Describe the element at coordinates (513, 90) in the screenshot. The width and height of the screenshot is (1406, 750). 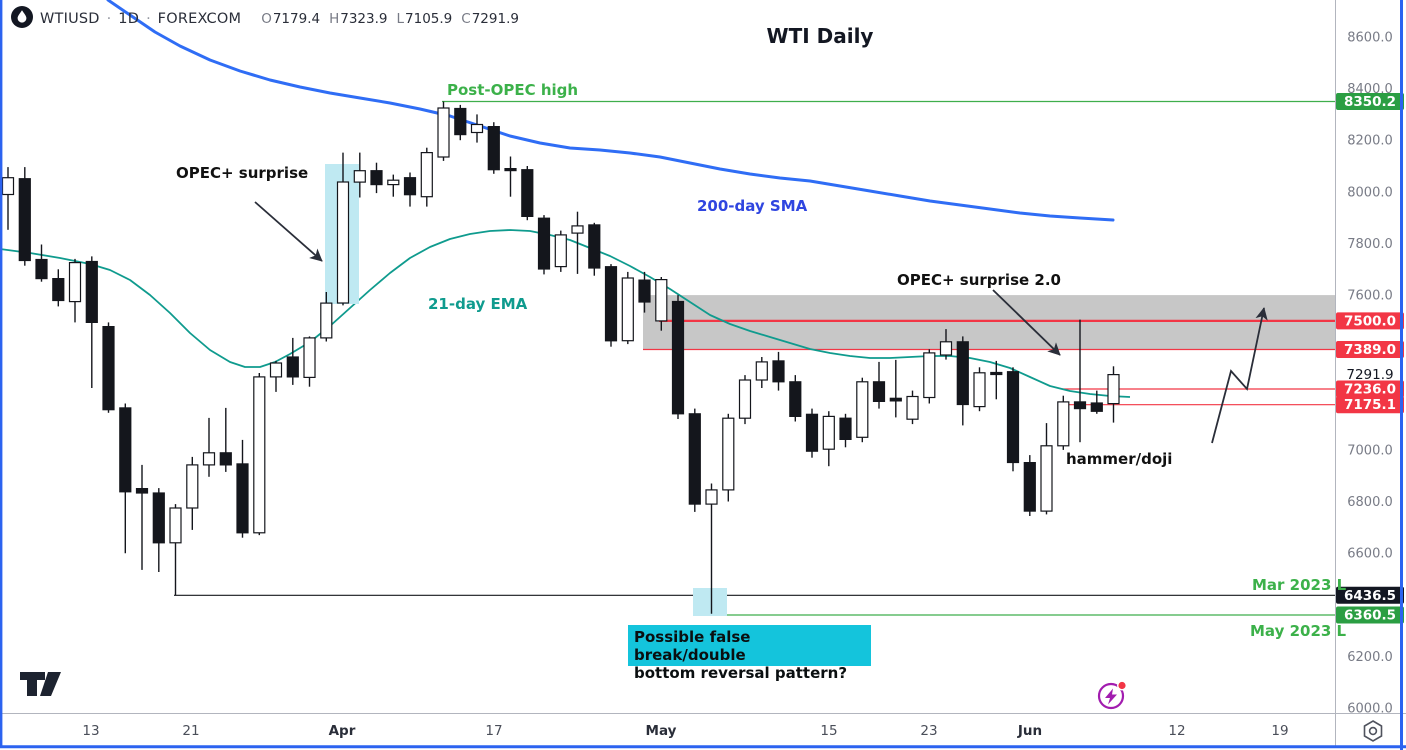
I see `post-opec-high-label: Post-OPEC high` at that location.